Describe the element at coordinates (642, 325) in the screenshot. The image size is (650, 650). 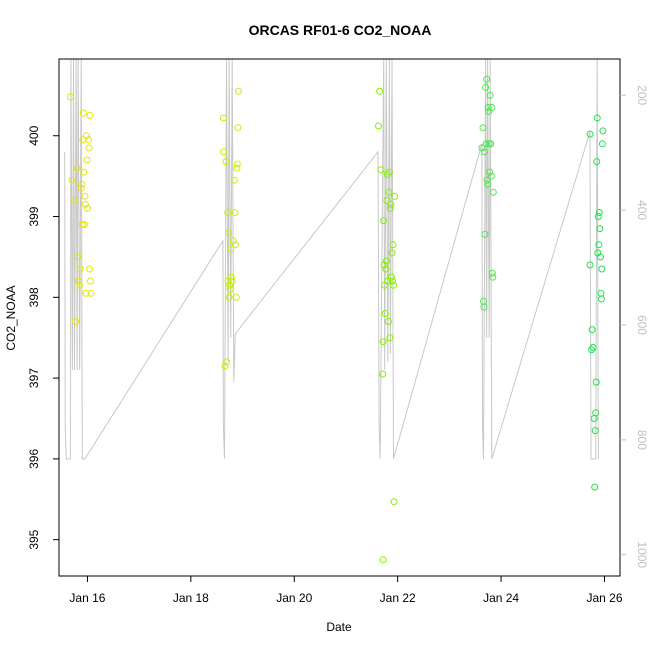
I see `right-tick-label: 600` at that location.